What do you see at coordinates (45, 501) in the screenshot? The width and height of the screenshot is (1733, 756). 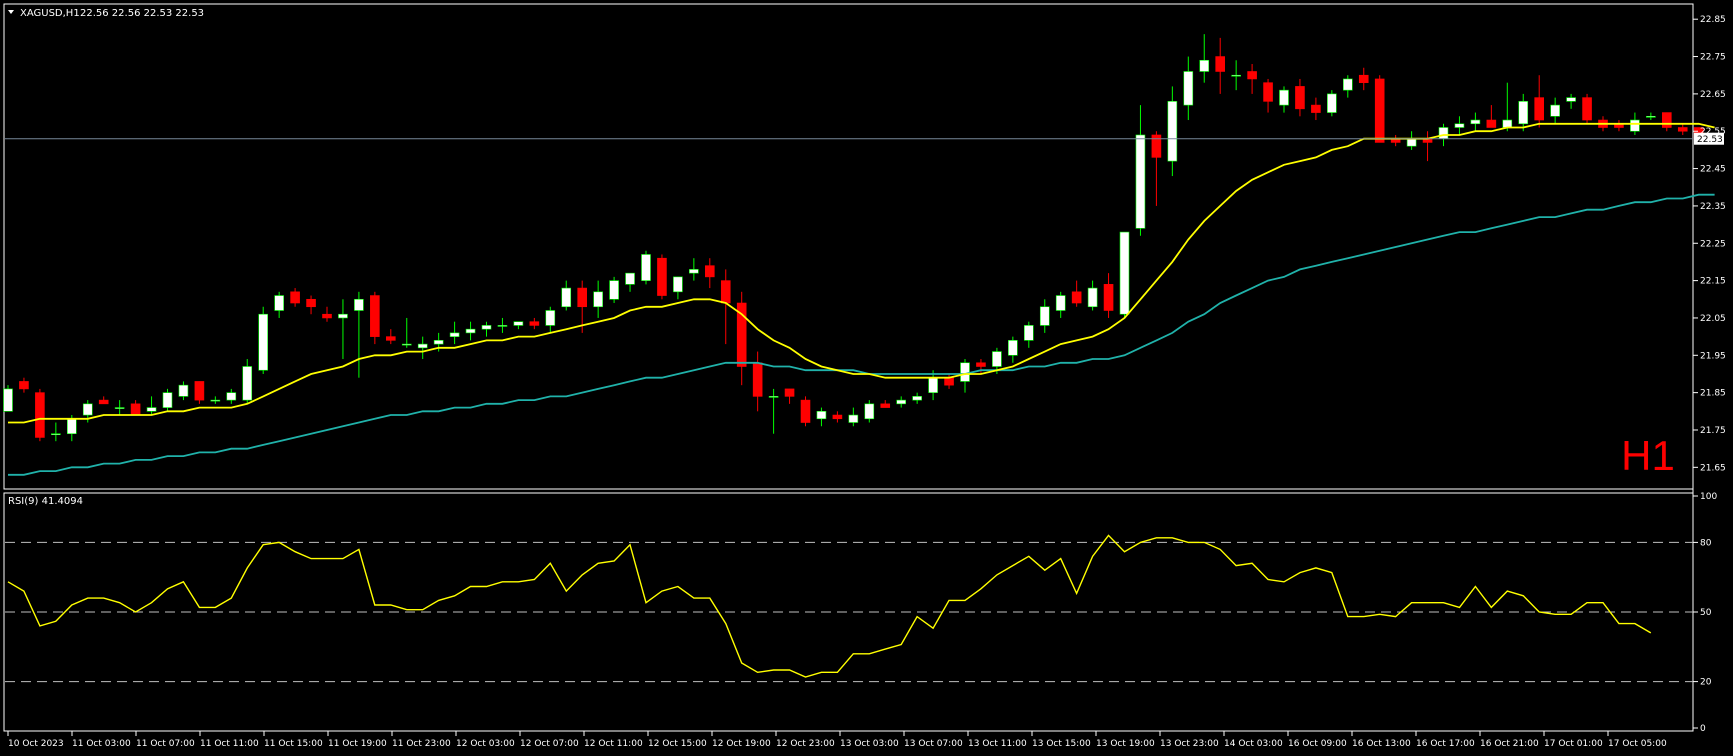 I see `rsi-label: RSI(9) 41.4094` at bounding box center [45, 501].